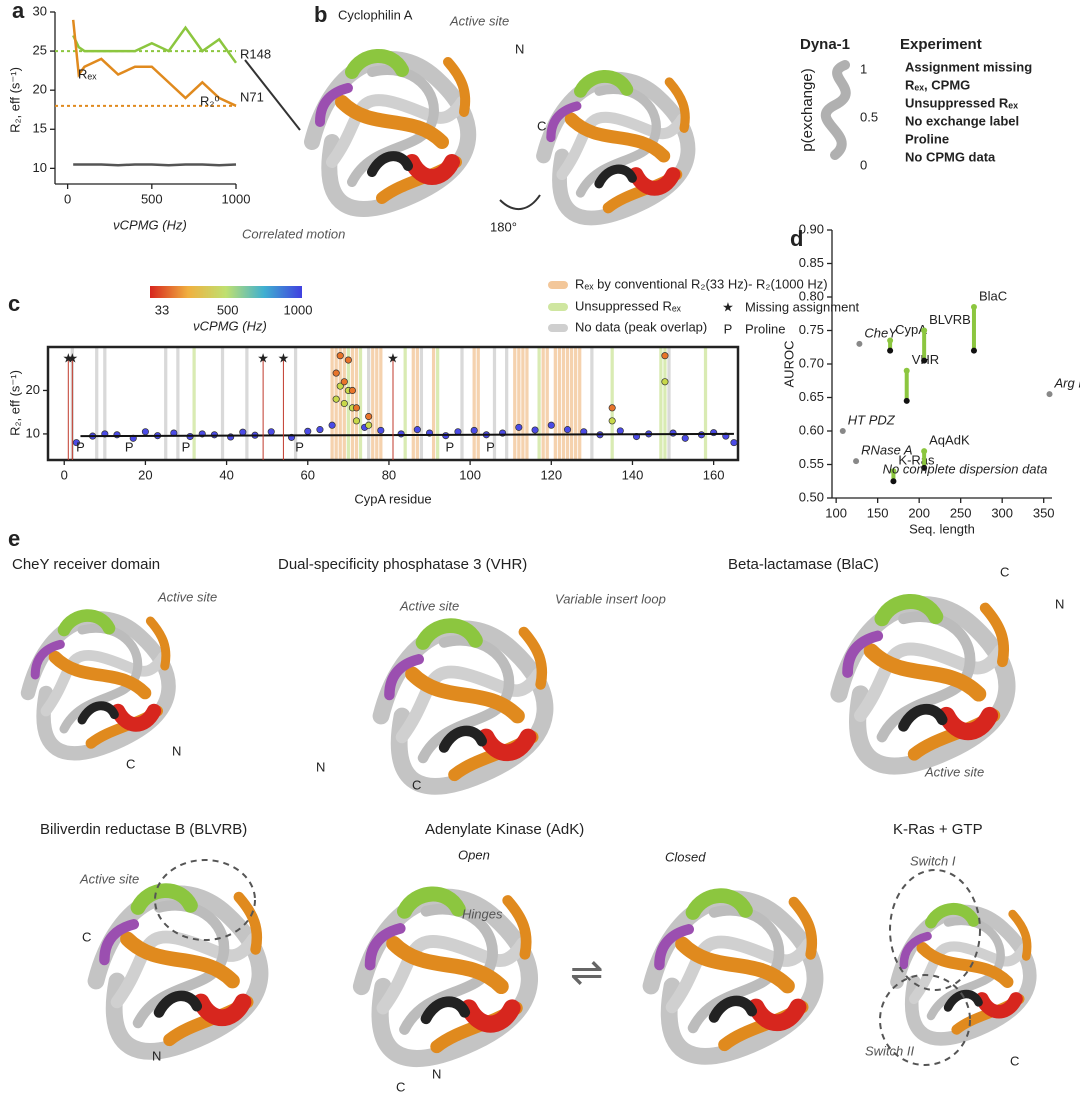 Image resolution: width=1080 pixels, height=1105 pixels. I want to click on x-tick-label: 160, so click(714, 474).